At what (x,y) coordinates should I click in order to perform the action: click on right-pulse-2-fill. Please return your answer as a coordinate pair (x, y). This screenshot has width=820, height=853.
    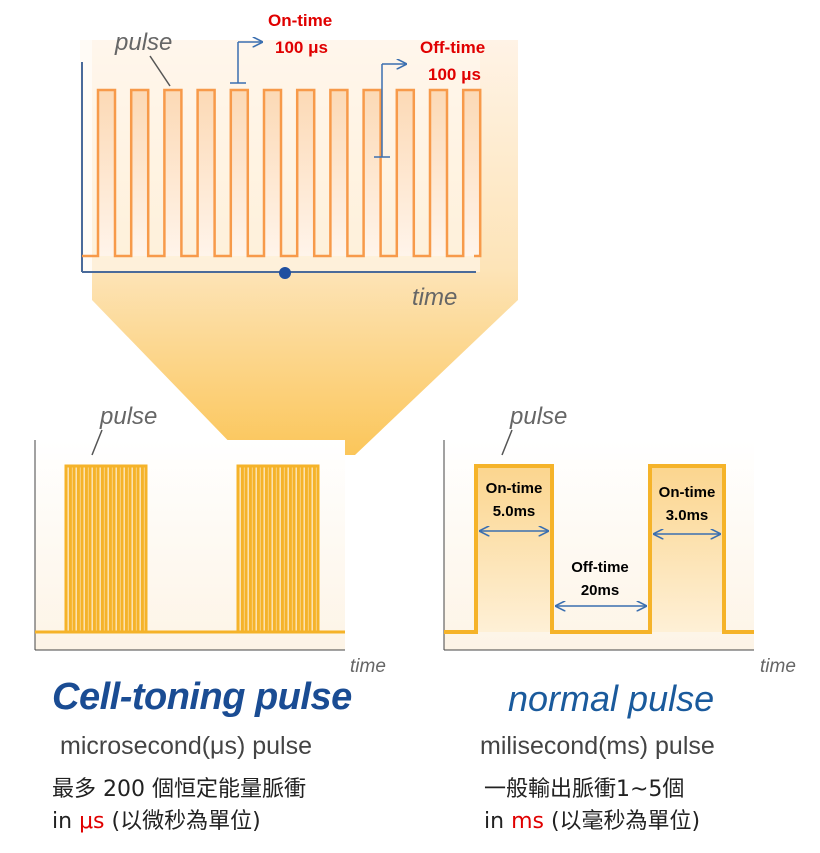
    Looking at the image, I should click on (687, 549).